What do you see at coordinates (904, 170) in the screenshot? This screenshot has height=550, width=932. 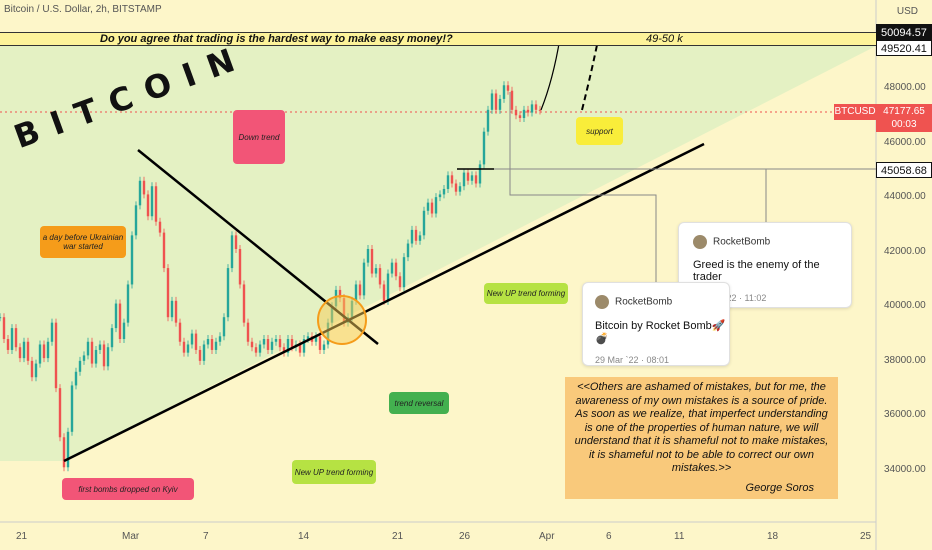 I see `support-level-tag: 45058.68` at bounding box center [904, 170].